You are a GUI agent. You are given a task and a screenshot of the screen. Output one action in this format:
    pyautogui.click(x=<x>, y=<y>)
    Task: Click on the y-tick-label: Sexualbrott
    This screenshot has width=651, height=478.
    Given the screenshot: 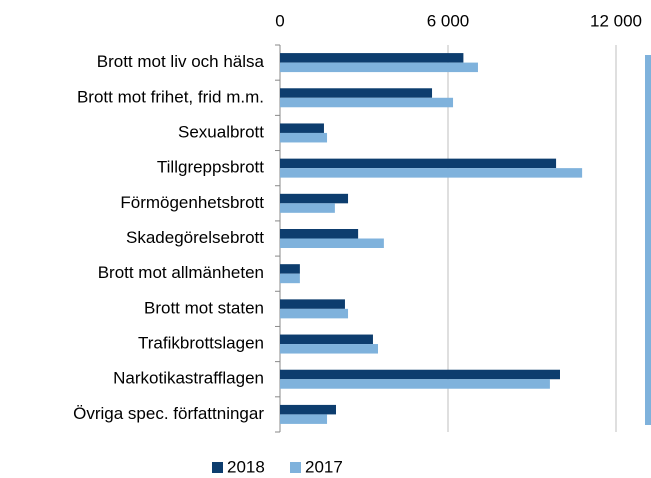 What is the action you would take?
    pyautogui.click(x=221, y=131)
    